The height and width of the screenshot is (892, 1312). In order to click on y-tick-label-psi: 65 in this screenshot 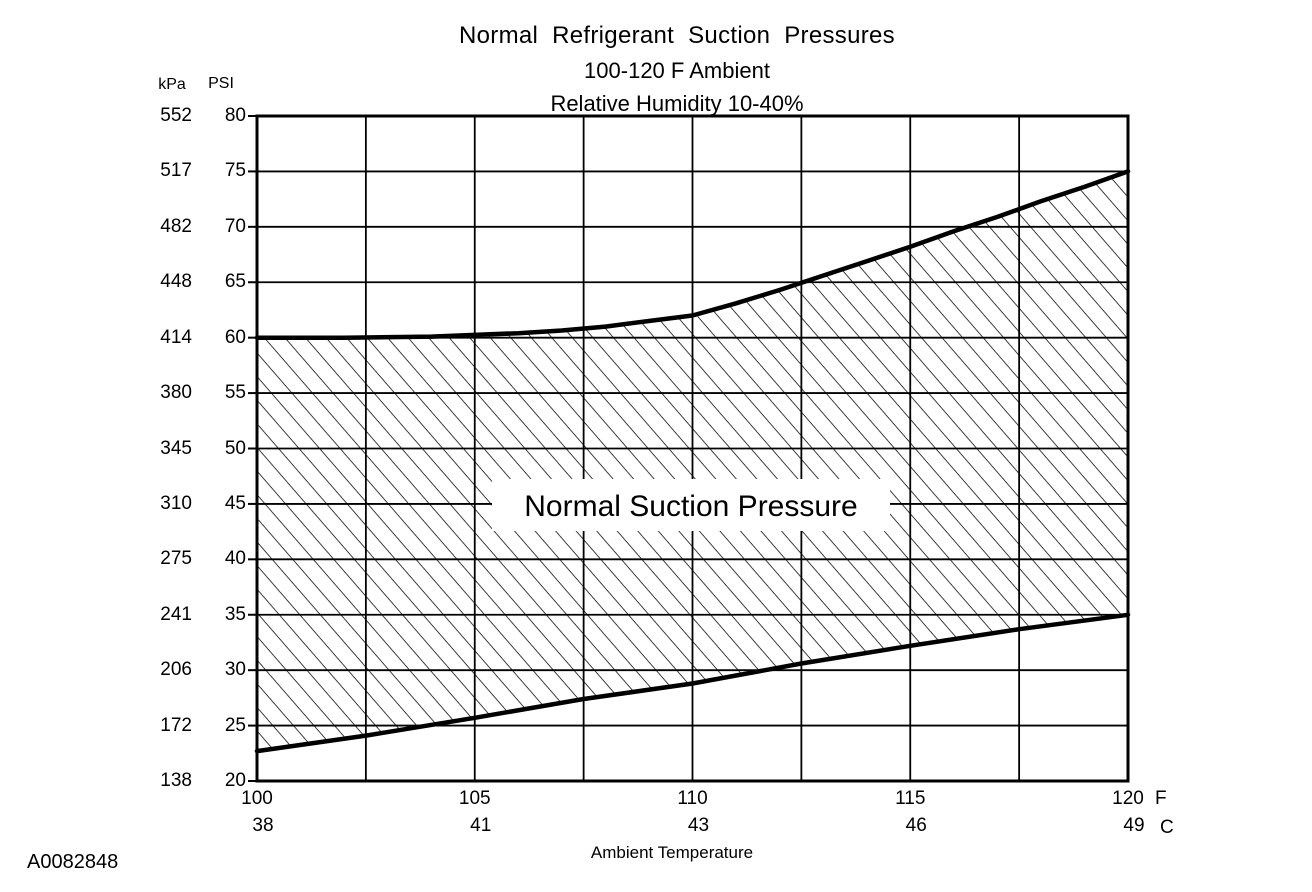, I will do `click(235, 282)`.